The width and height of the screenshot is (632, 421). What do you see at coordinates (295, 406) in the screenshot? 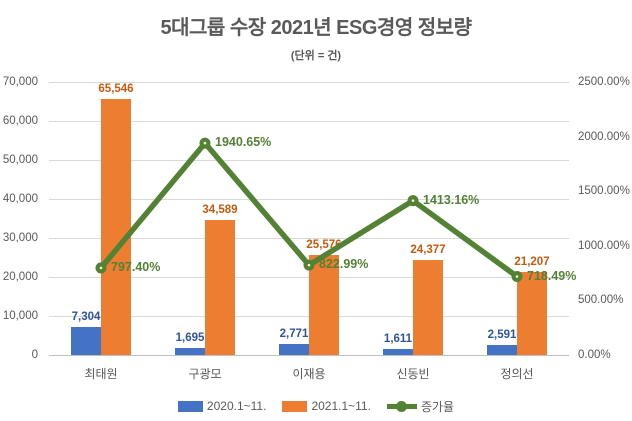
I see `legend-swatch-2021` at bounding box center [295, 406].